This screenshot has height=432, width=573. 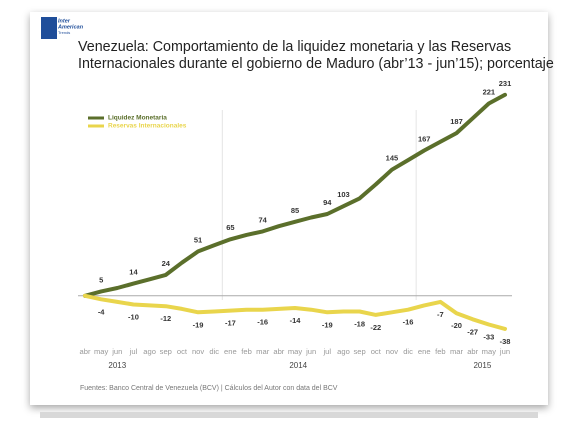 I want to click on data-label: 51, so click(x=198, y=239).